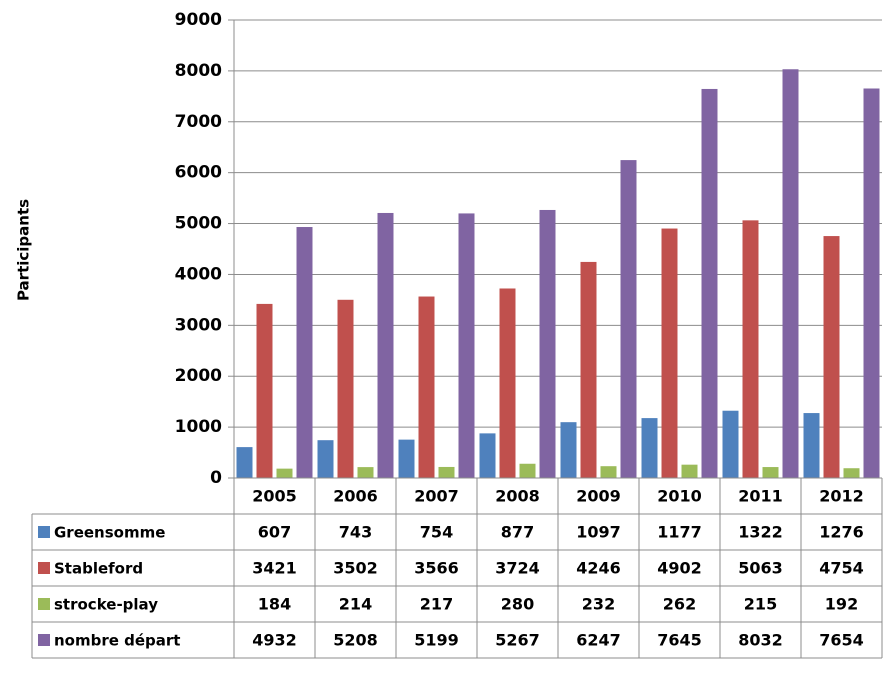  What do you see at coordinates (517, 640) in the screenshot?
I see `data-label: 5267` at bounding box center [517, 640].